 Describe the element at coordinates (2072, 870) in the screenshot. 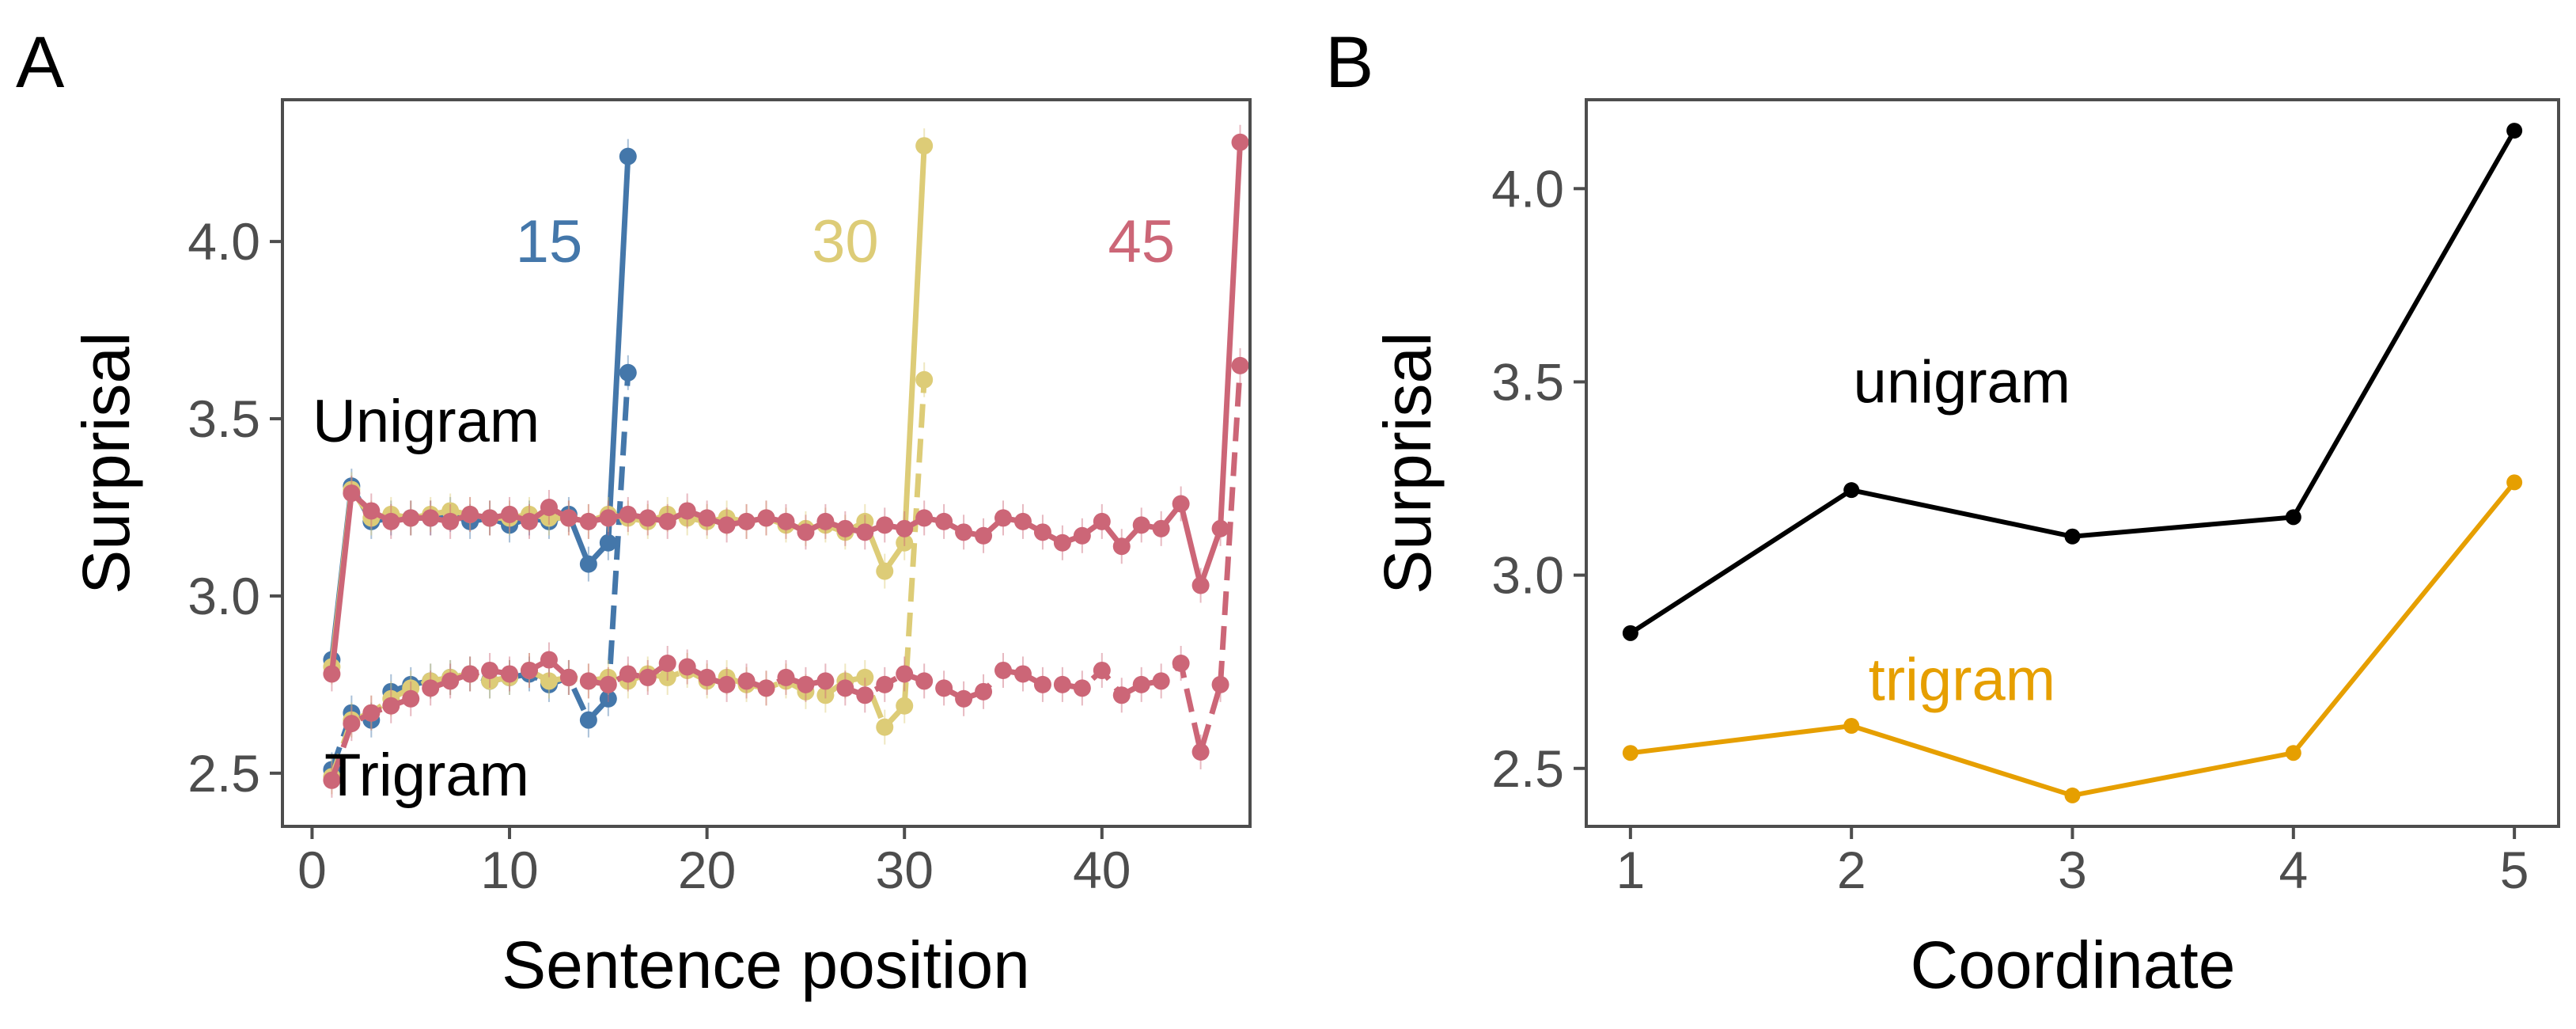

I see `panel-b-x-tick-label: 3` at that location.